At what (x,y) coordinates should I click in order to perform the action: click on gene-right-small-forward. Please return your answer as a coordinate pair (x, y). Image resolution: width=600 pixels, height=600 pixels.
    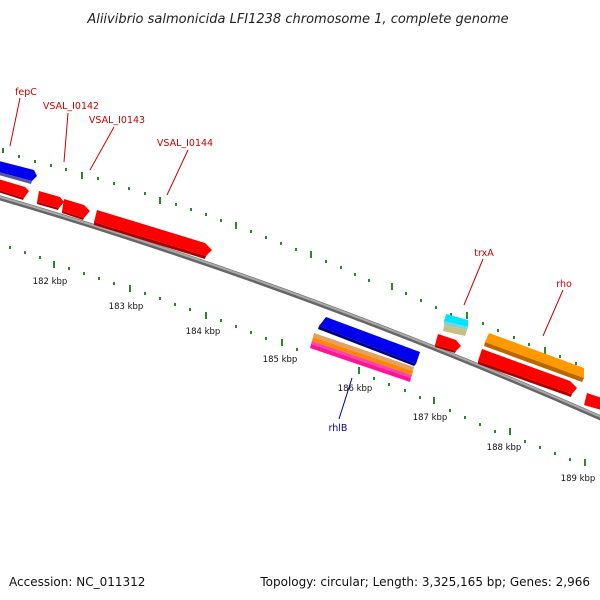
    Looking at the image, I should click on (448, 343).